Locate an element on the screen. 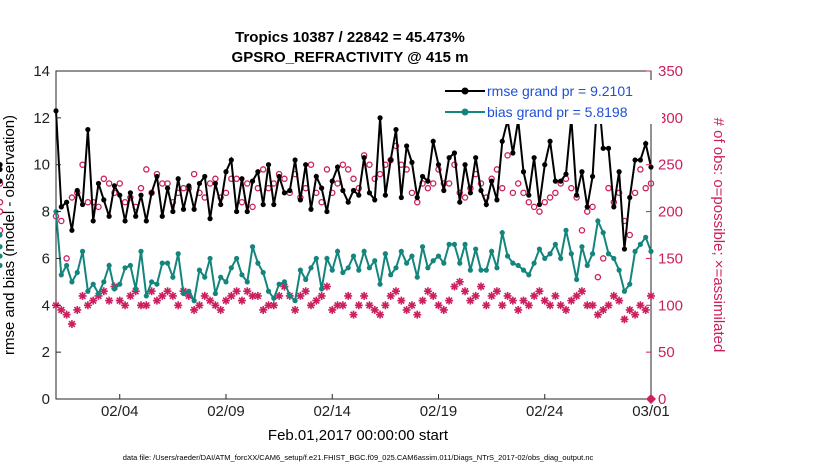  y-tick-label: 12 is located at coordinates (41, 118).